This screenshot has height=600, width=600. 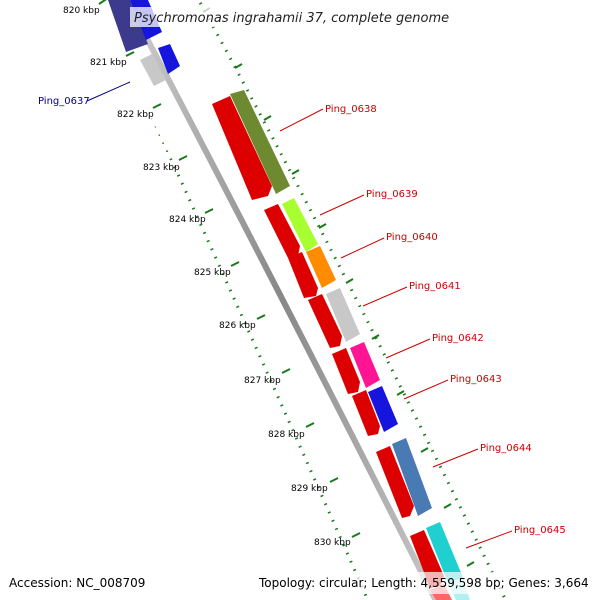 I want to click on ruler-label: 826 kbp, so click(x=237, y=326).